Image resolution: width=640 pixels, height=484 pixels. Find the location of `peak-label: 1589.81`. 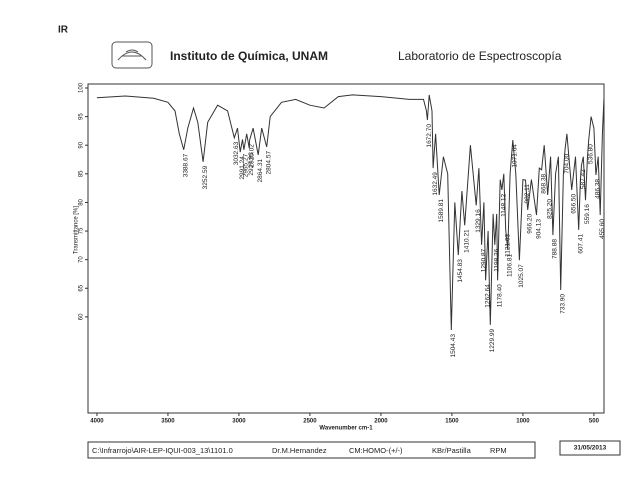

peak-label: 1589.81 is located at coordinates (441, 211).